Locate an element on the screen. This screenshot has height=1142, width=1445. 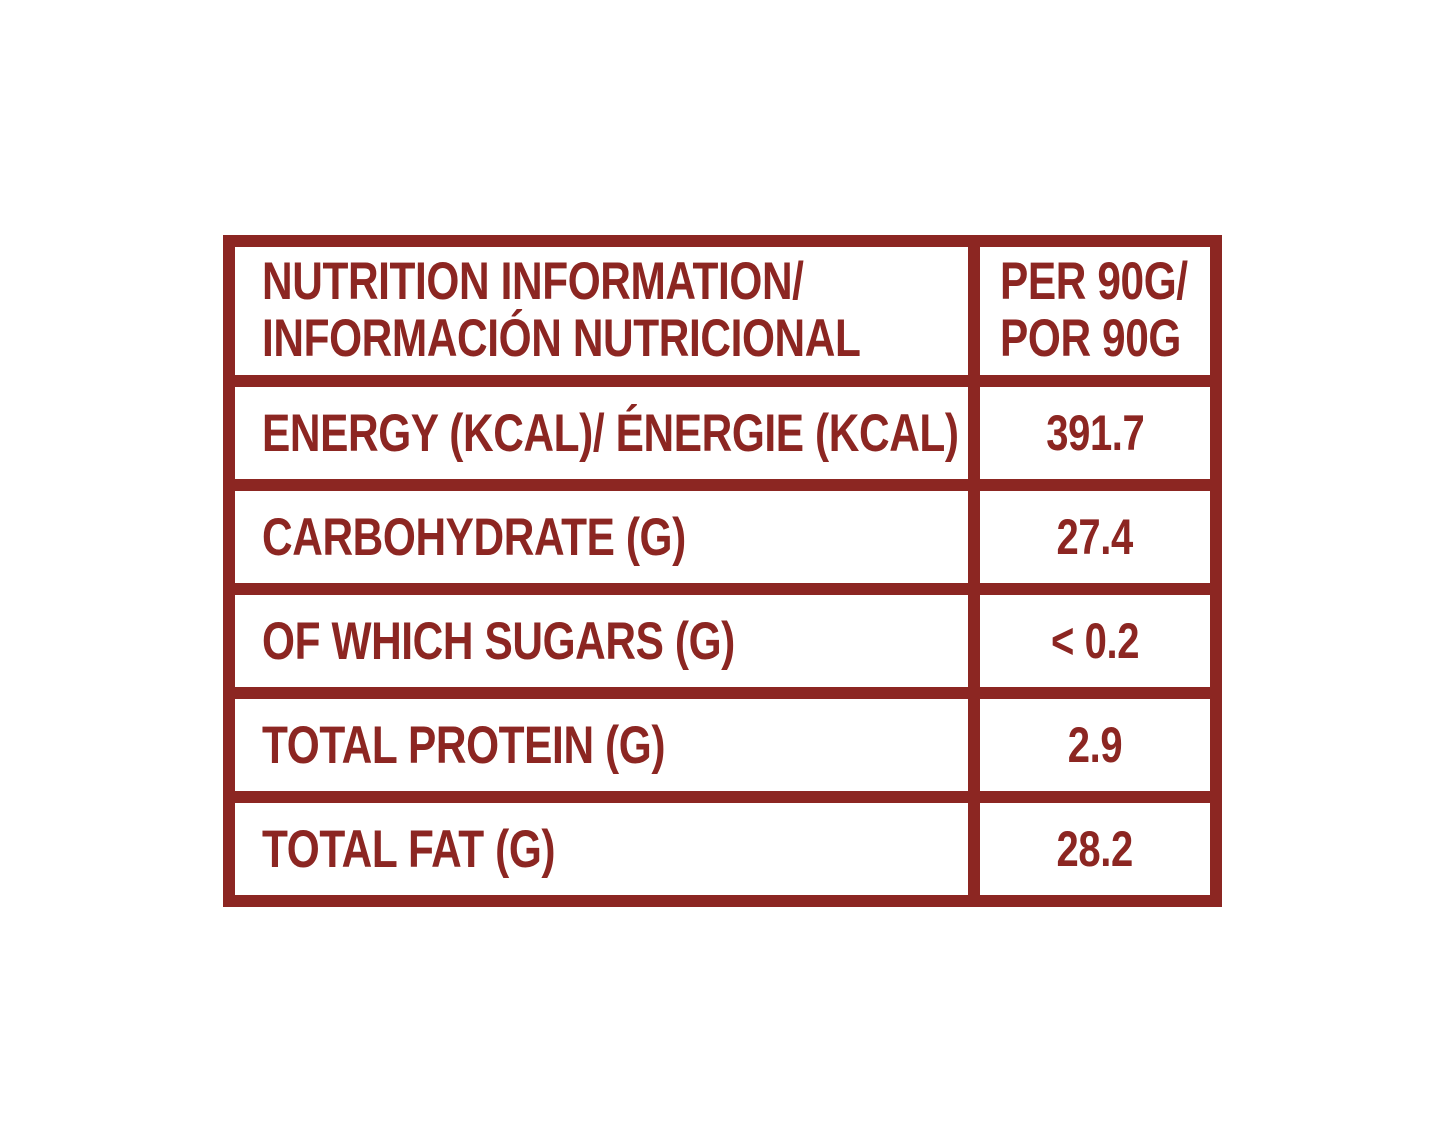
protein-label-cell: TOTAL PROTEIN (G) is located at coordinates (601, 745).